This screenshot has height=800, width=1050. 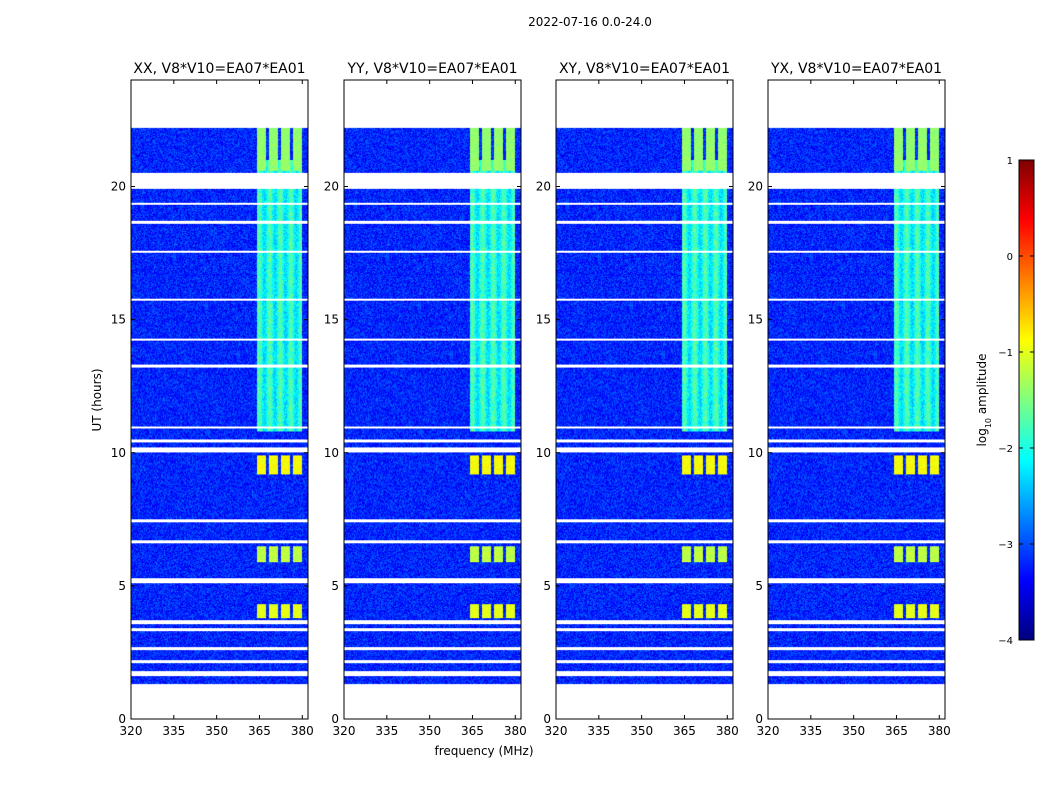 I want to click on x-axis-label: frequency (MHz), so click(x=483, y=751).